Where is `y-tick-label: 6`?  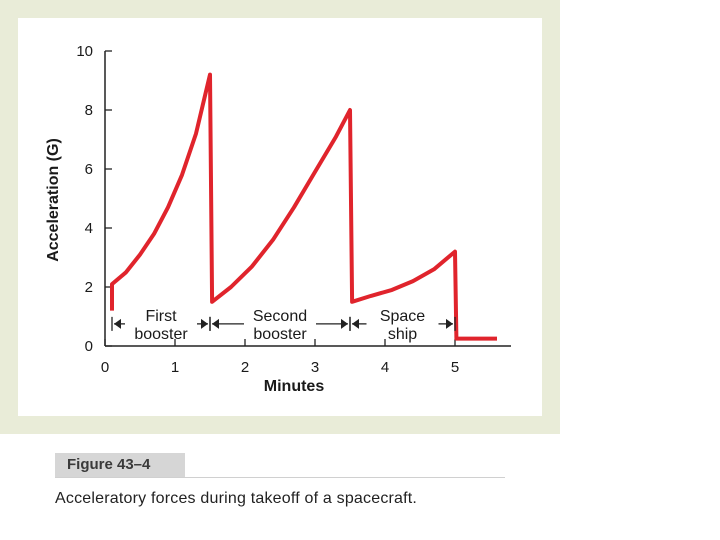 y-tick-label: 6 is located at coordinates (89, 169).